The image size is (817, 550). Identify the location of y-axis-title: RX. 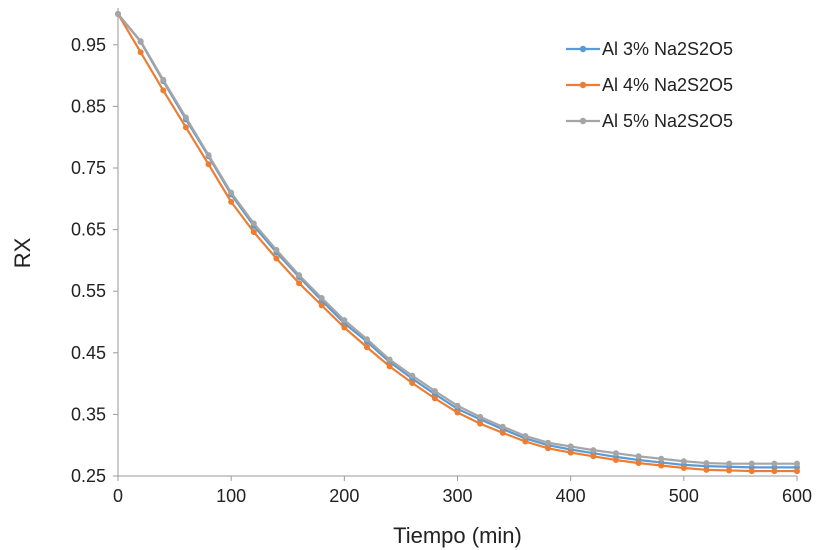
(22, 252).